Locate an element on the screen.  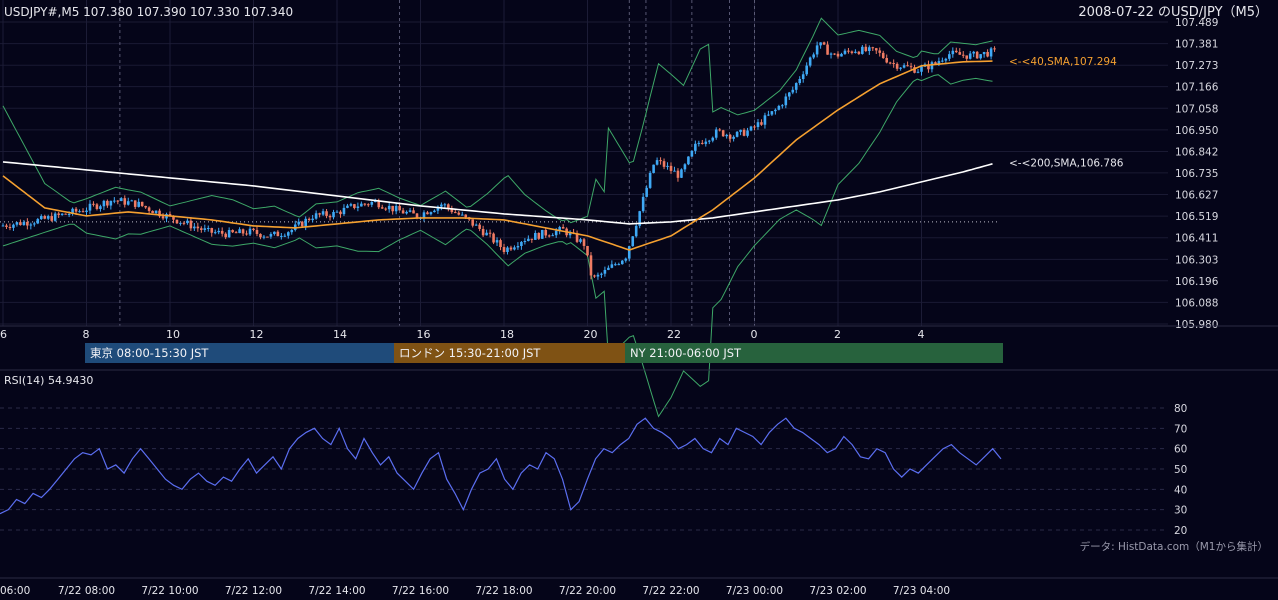
time-axis-label: 7/23 04:00 is located at coordinates (921, 591).